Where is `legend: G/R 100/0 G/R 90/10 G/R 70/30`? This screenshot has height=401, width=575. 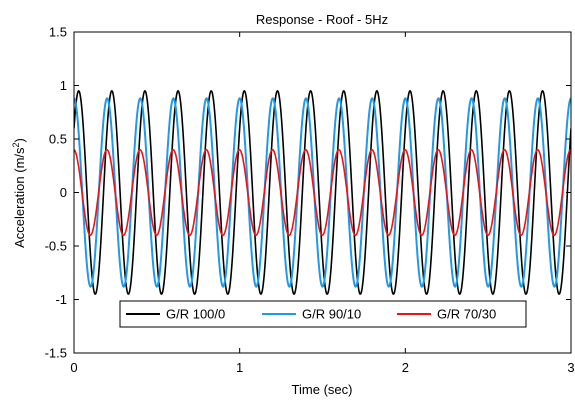
legend: G/R 100/0 G/R 90/10 G/R 70/30 is located at coordinates (323, 314).